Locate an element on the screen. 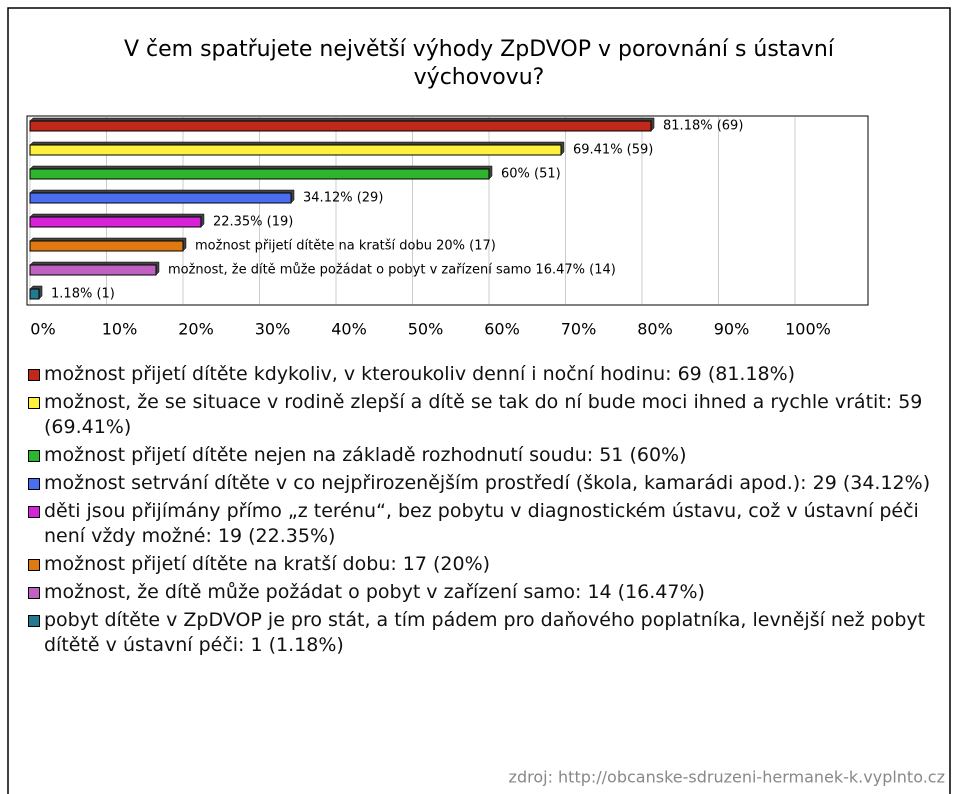 Image resolution: width=958 pixels, height=794 pixels. x-tick-label: 10% is located at coordinates (120, 329).